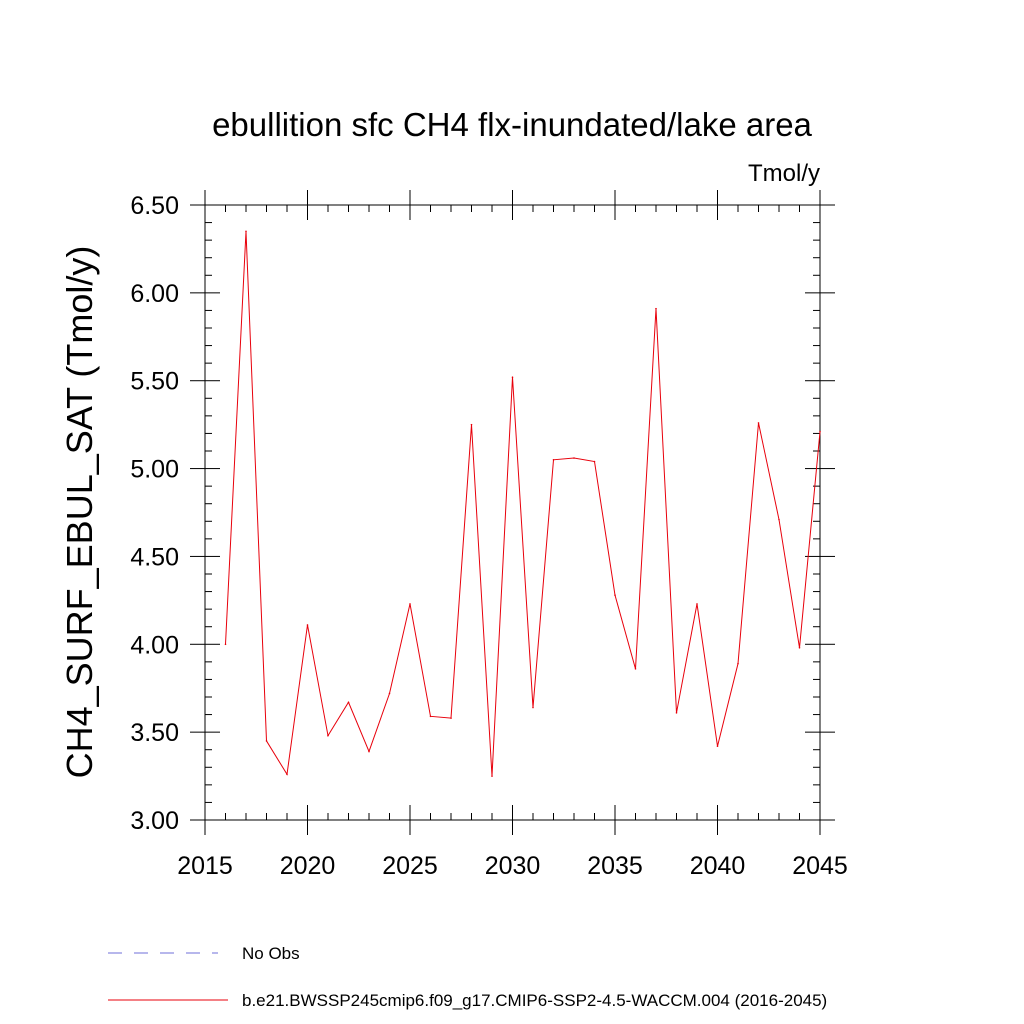  I want to click on y-tick-label: 5.00, so click(154, 470).